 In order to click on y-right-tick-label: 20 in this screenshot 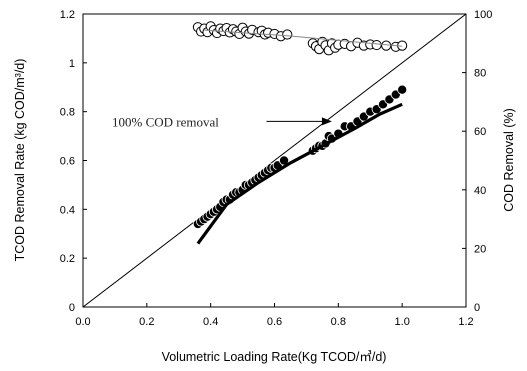, I will do `click(480, 249)`.